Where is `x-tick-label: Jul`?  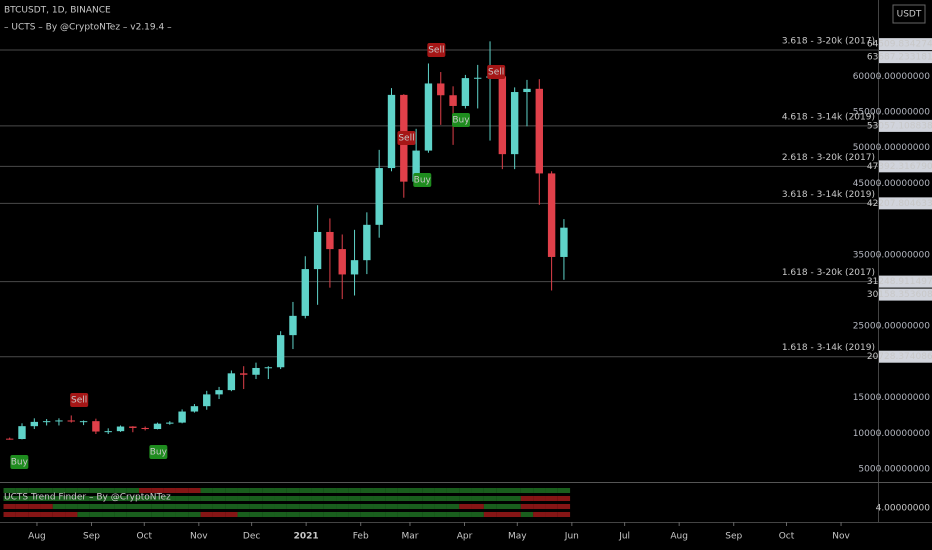
x-tick-label: Jul is located at coordinates (624, 537).